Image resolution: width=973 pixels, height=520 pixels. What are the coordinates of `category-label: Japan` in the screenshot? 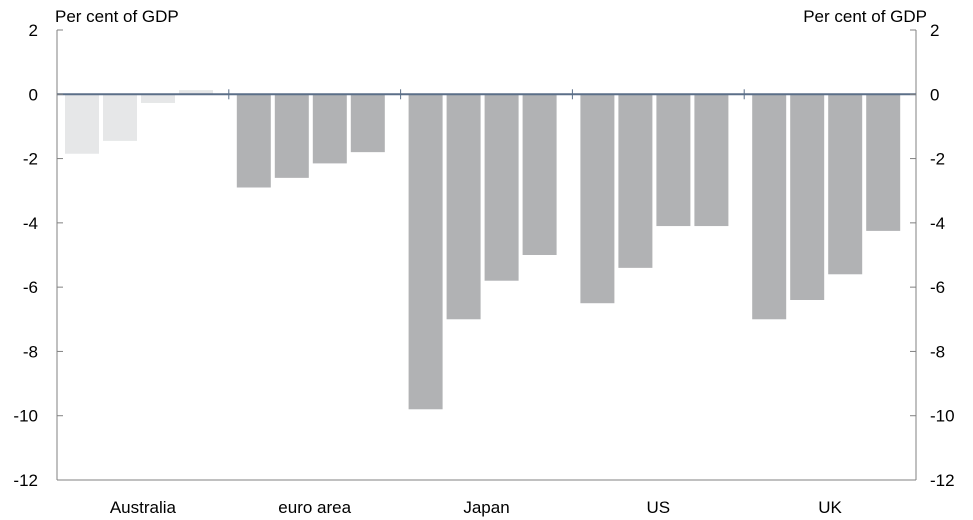 It's located at (486, 507).